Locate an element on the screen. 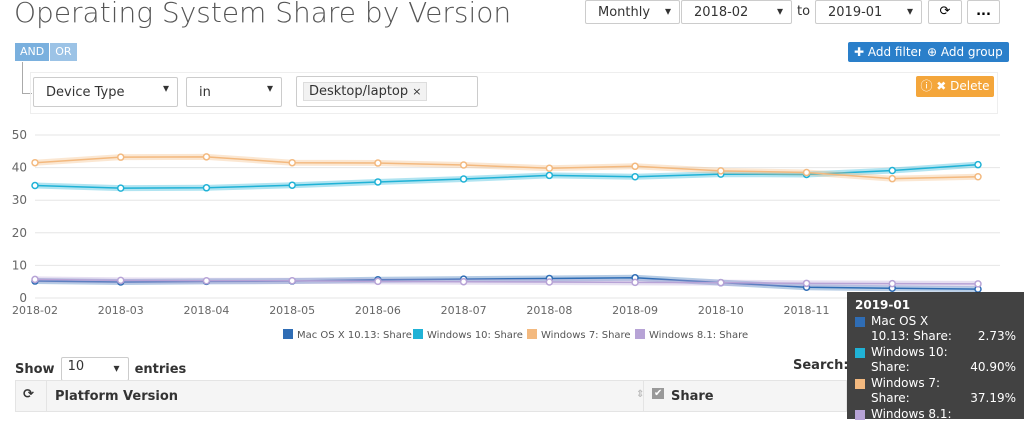 This screenshot has width=1024, height=437. y-tick-label: 50 is located at coordinates (19, 135).